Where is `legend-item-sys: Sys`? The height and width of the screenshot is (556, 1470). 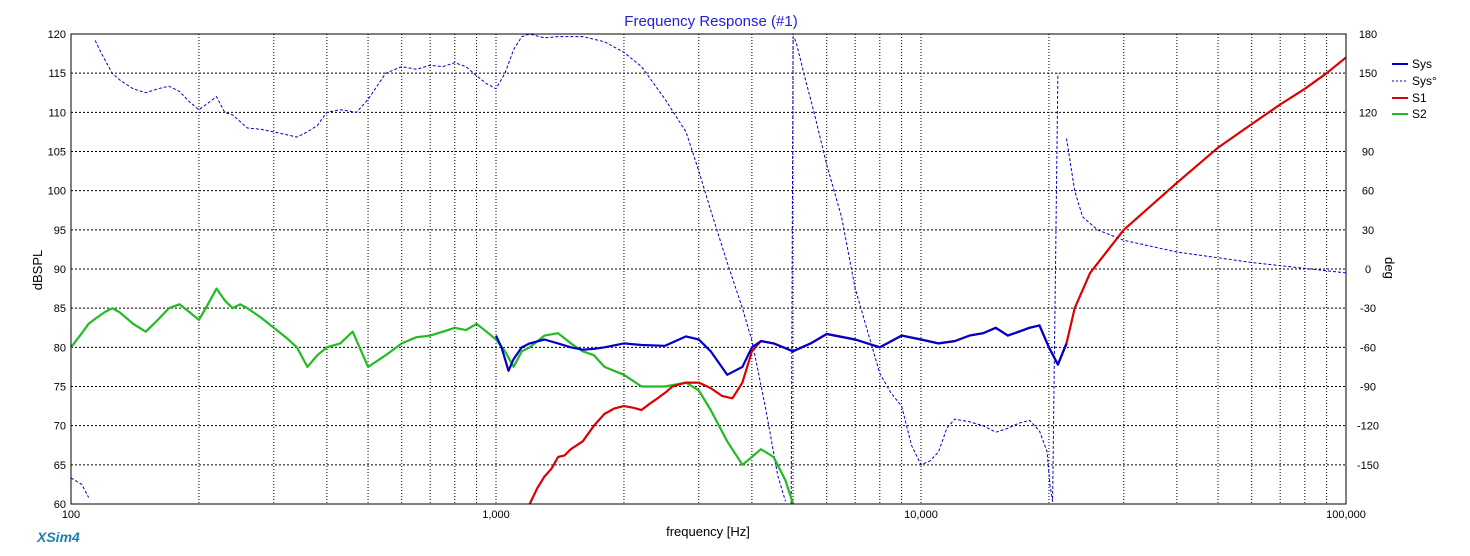 legend-item-sys: Sys is located at coordinates (1412, 64).